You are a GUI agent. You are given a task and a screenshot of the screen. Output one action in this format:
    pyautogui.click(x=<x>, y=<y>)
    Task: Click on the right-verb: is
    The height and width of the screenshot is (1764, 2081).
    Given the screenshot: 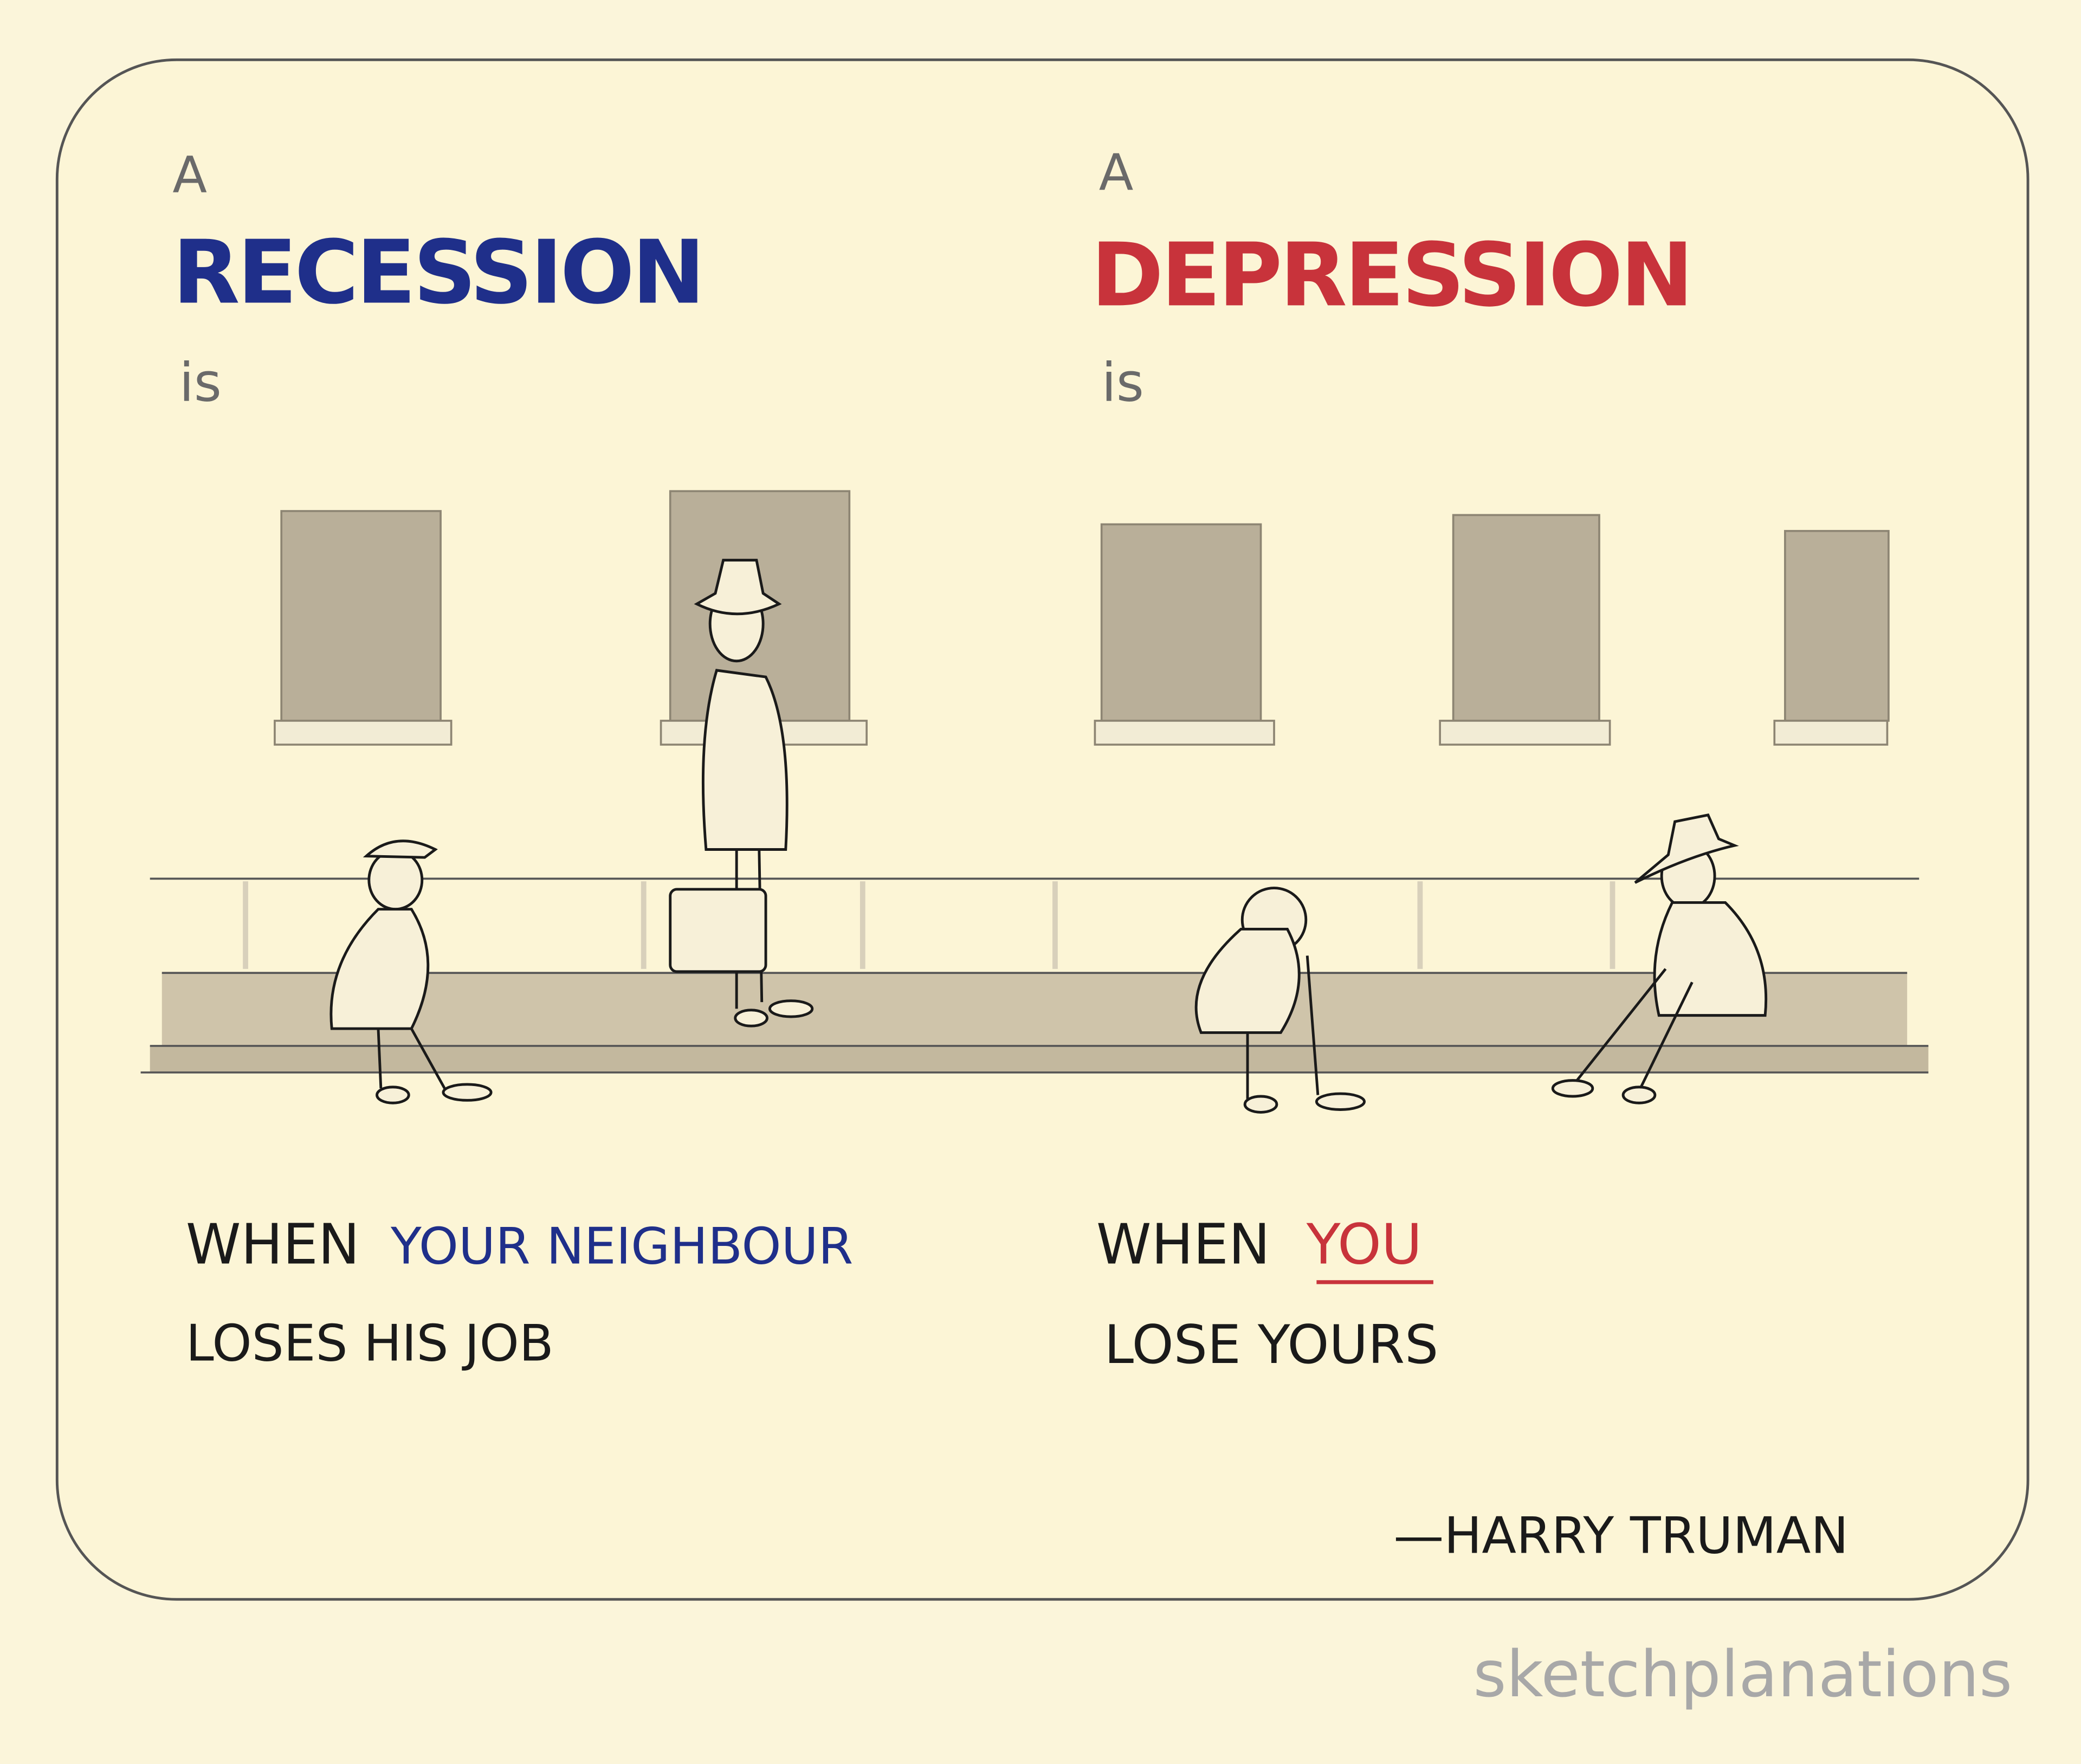 What is the action you would take?
    pyautogui.click(x=1123, y=383)
    